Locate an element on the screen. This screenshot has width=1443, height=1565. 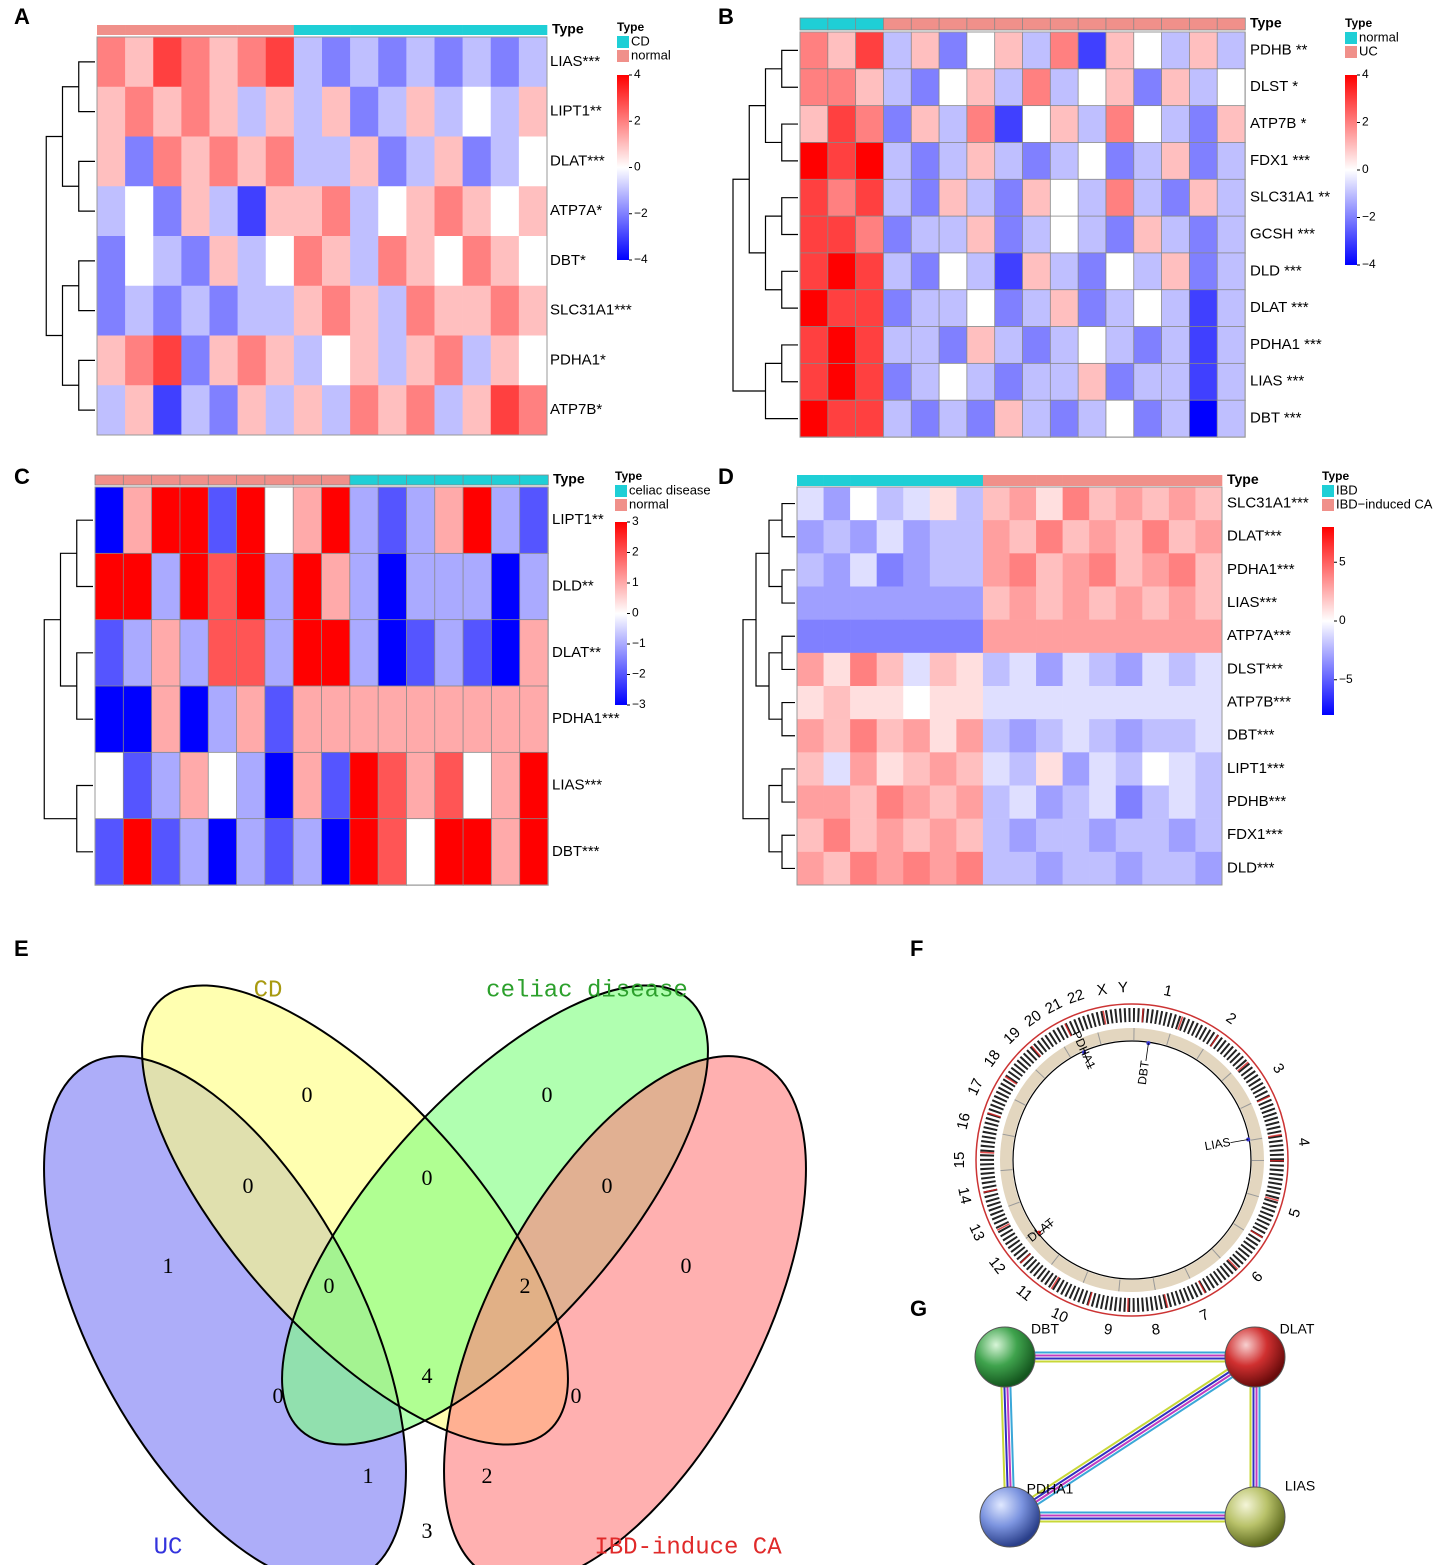
row-label: DLD** is located at coordinates (573, 585).